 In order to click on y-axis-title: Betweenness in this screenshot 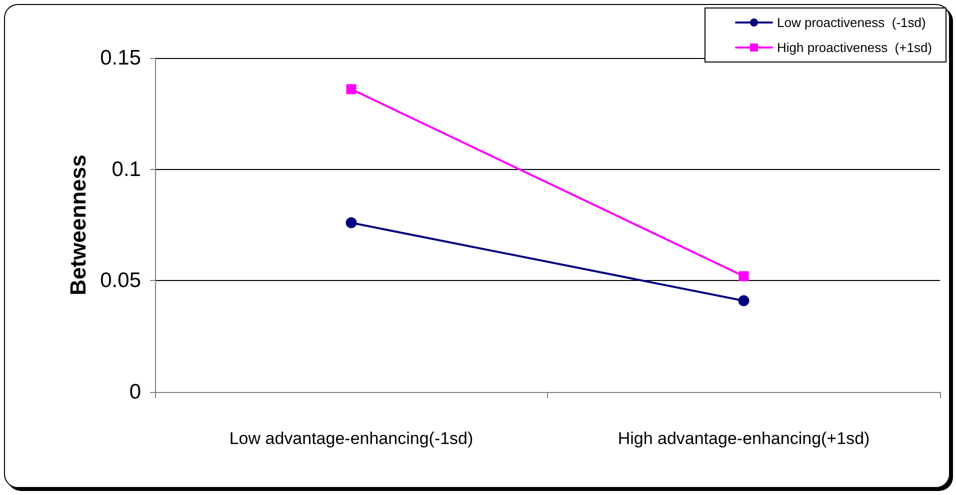, I will do `click(78, 225)`.